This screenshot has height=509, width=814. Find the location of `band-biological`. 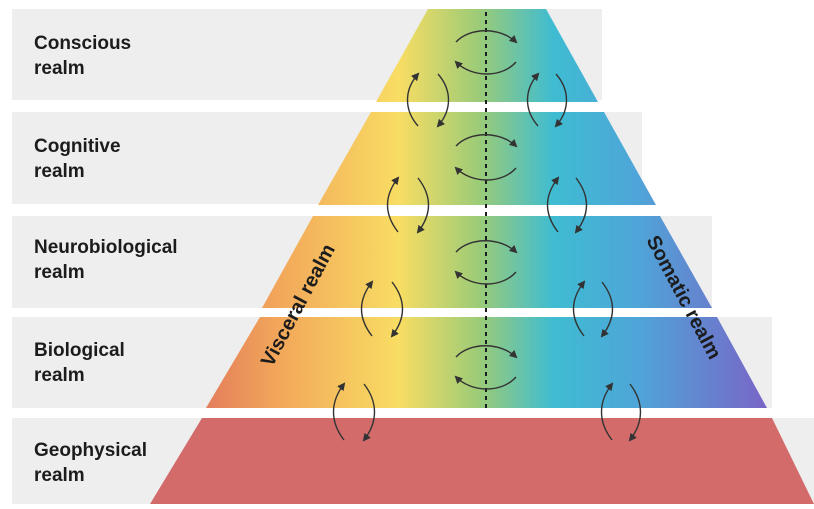

band-biological is located at coordinates (486, 362).